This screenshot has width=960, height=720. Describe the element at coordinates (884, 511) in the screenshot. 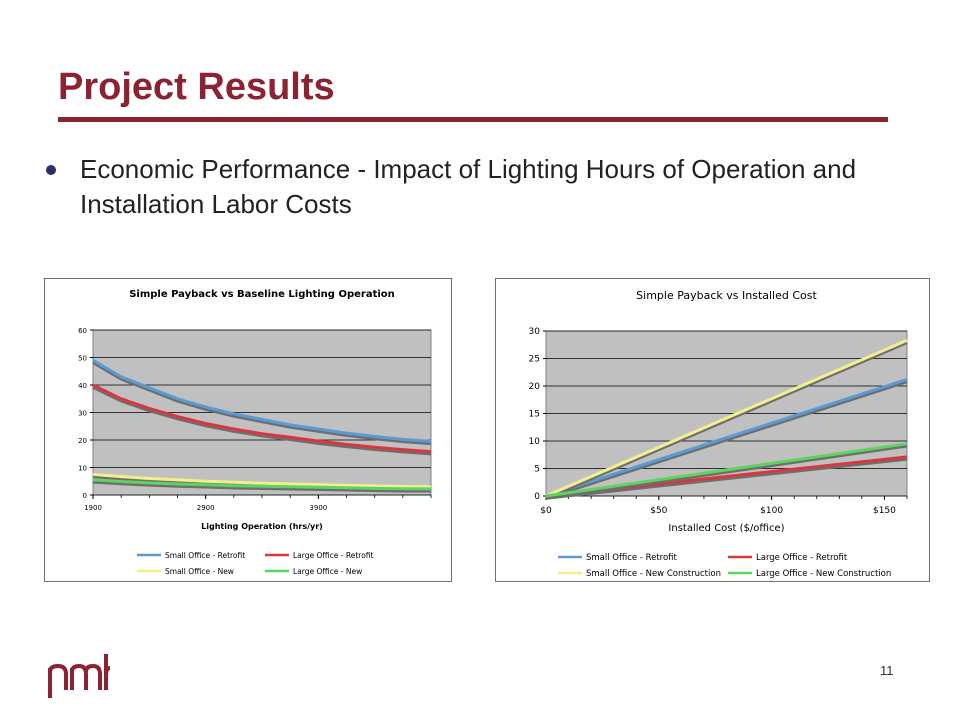

I see `x-tick-label: $150` at that location.